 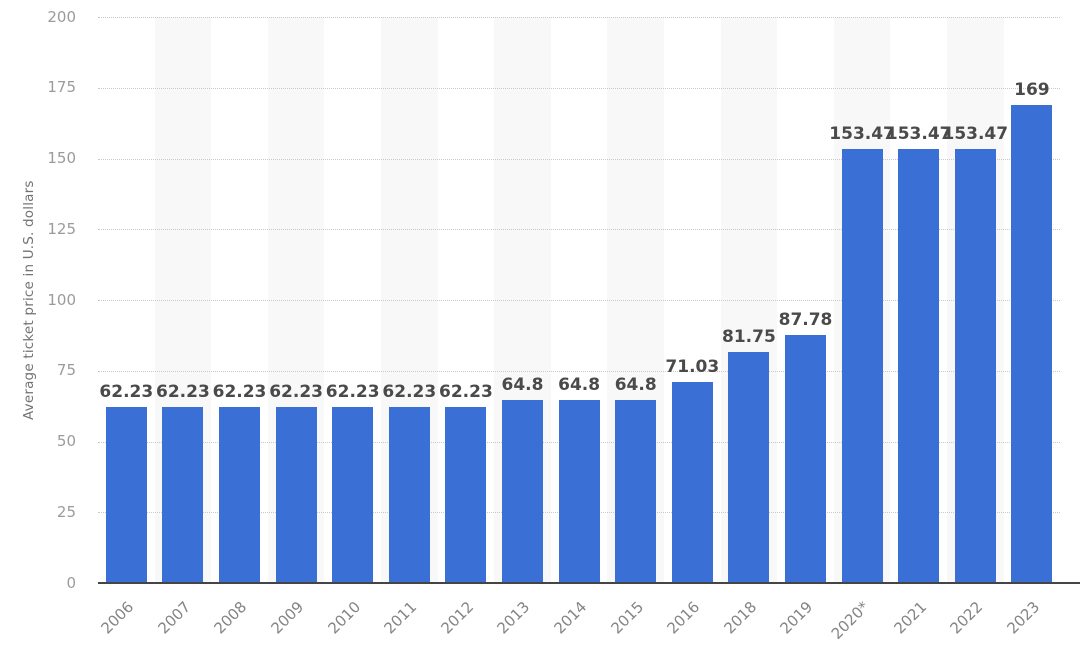 I want to click on bar-2016, so click(x=692, y=482).